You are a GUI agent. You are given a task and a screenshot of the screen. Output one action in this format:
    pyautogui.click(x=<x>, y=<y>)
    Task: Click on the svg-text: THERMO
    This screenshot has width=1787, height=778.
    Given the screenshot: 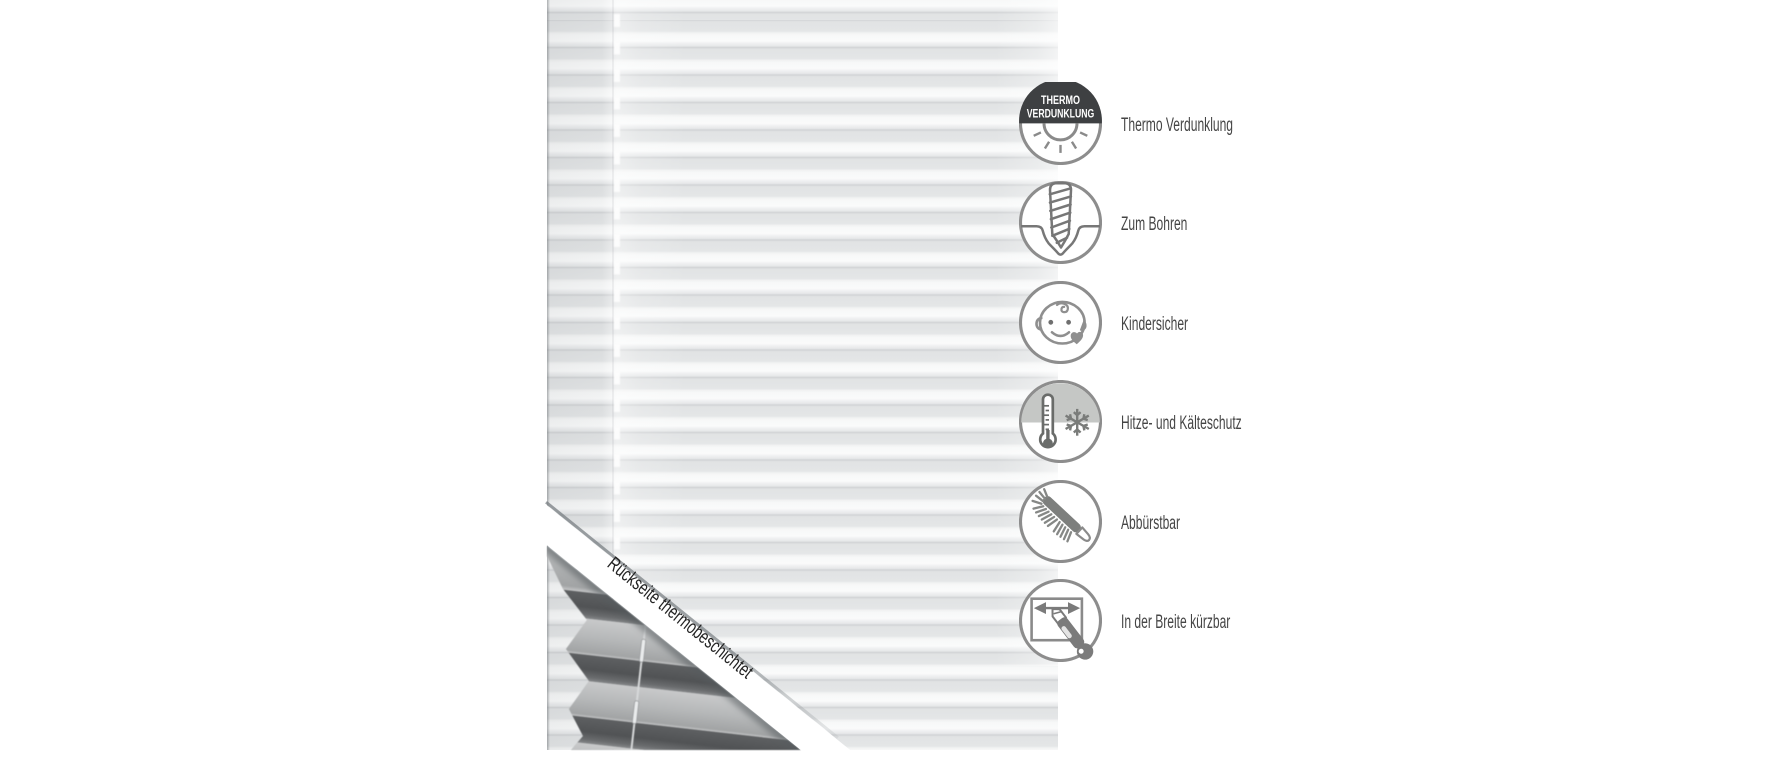 What is the action you would take?
    pyautogui.click(x=1060, y=100)
    